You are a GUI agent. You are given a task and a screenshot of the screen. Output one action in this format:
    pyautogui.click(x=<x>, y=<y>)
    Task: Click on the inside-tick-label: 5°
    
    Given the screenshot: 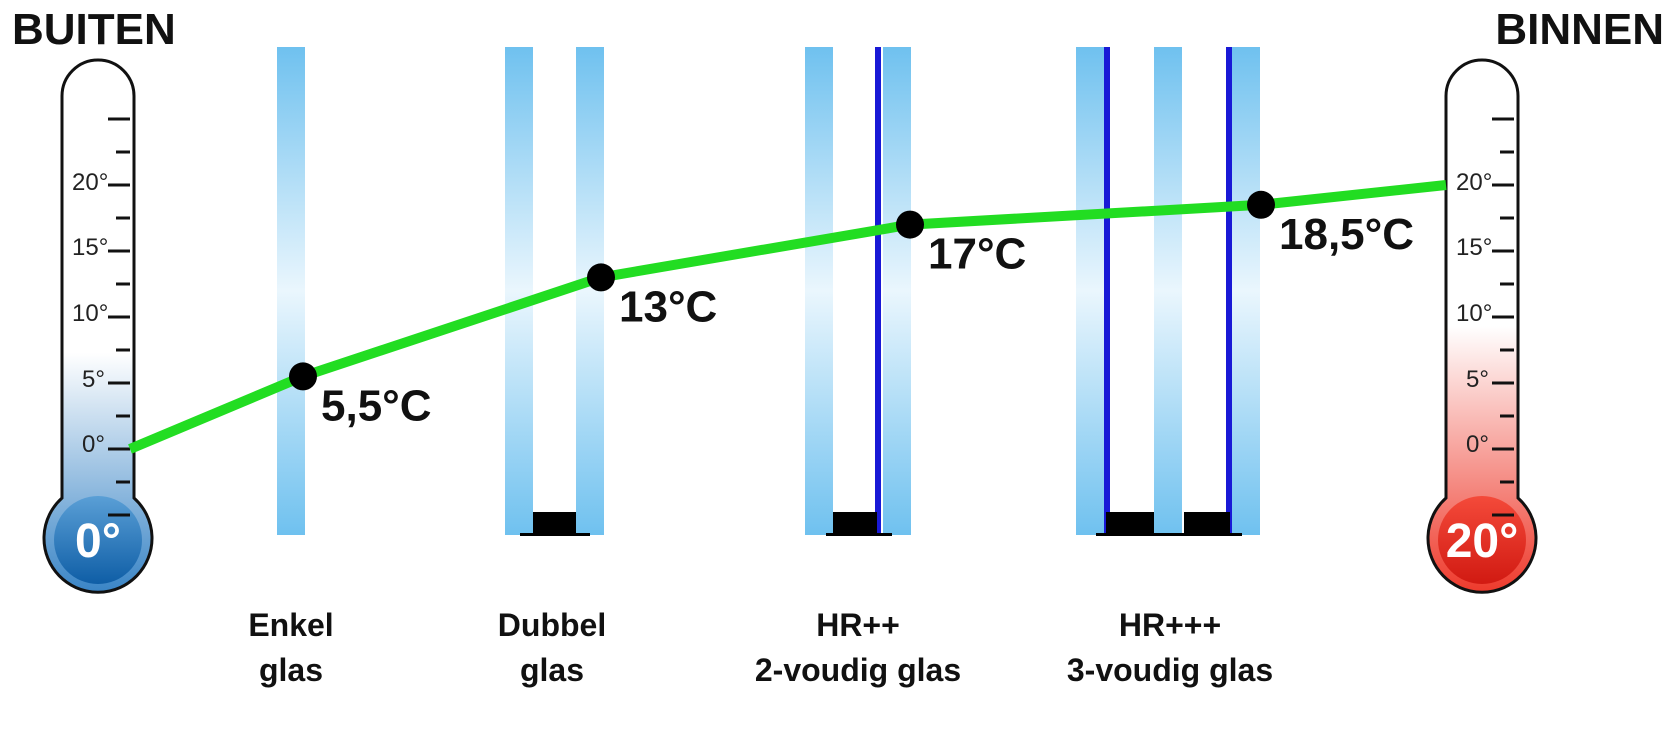 What is the action you would take?
    pyautogui.click(x=1477, y=379)
    